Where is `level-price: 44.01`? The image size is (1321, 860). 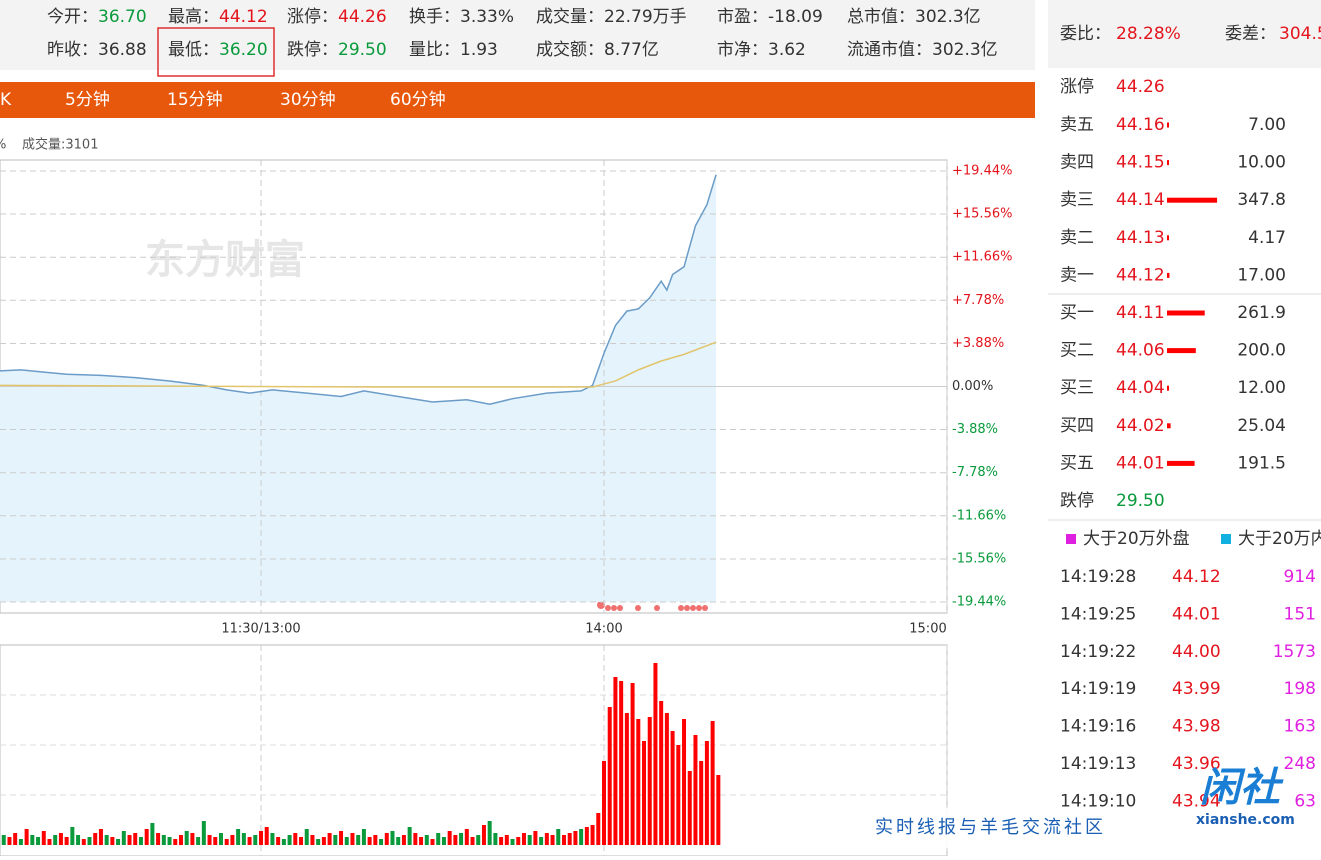 level-price: 44.01 is located at coordinates (1140, 463).